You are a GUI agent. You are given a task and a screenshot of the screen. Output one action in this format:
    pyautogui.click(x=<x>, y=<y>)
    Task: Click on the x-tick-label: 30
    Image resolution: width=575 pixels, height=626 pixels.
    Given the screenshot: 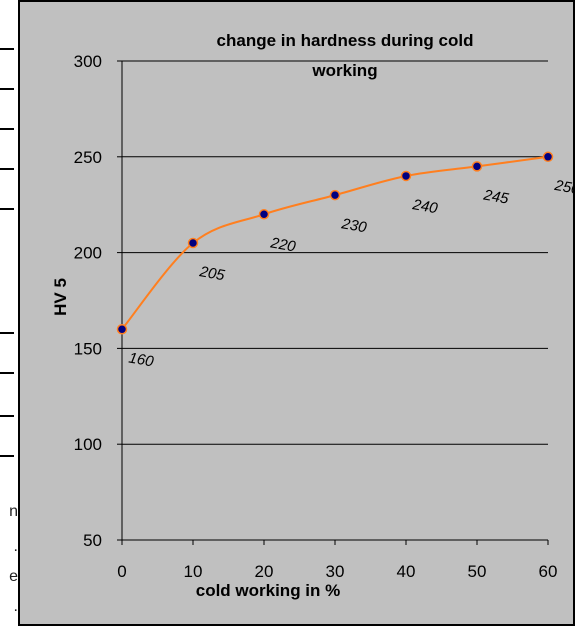 What is the action you would take?
    pyautogui.click(x=335, y=571)
    